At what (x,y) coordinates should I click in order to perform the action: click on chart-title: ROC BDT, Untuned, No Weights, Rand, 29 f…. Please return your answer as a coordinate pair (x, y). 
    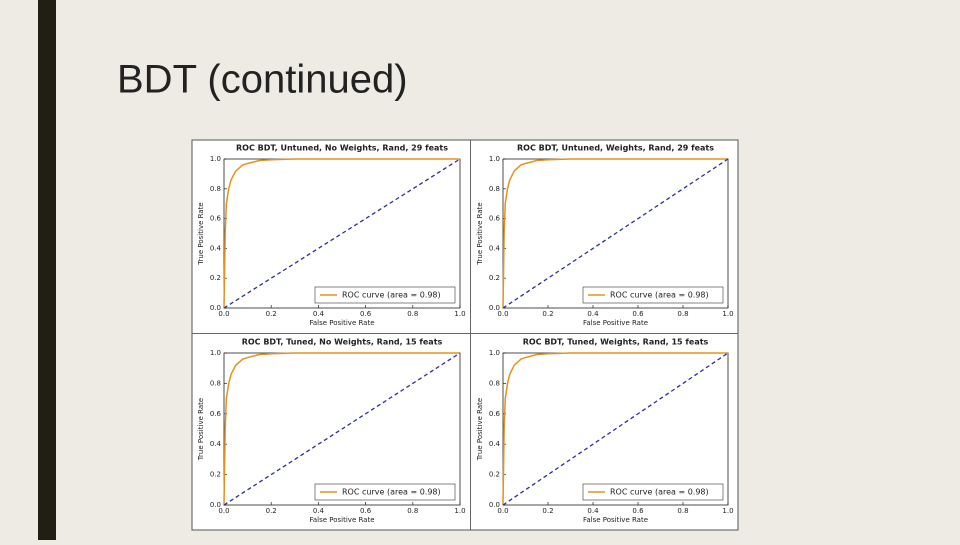
    Looking at the image, I should click on (342, 148).